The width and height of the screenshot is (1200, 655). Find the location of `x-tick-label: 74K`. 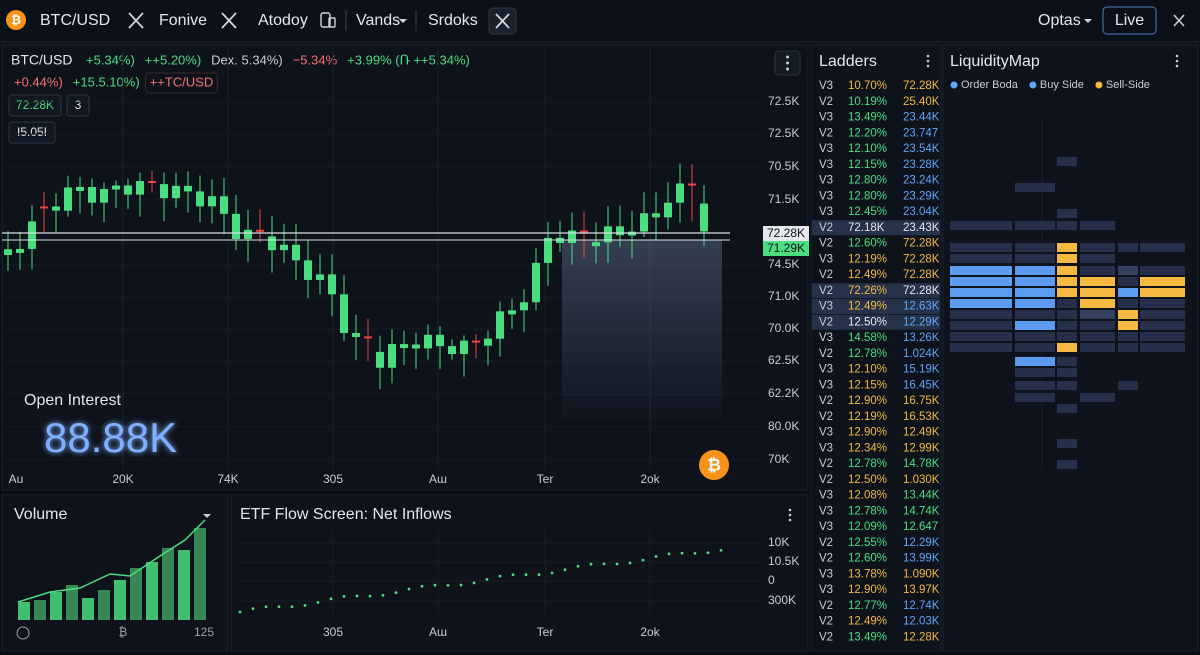

x-tick-label: 74K is located at coordinates (227, 479).